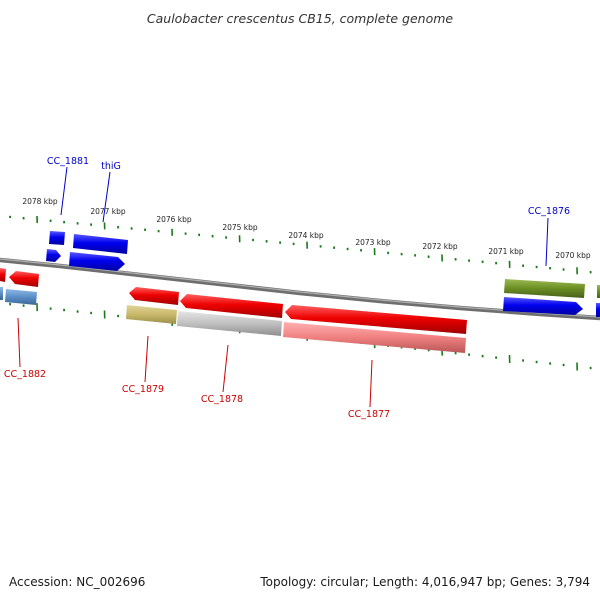  I want to click on scale-label-2076: 2076 kbp, so click(174, 219).